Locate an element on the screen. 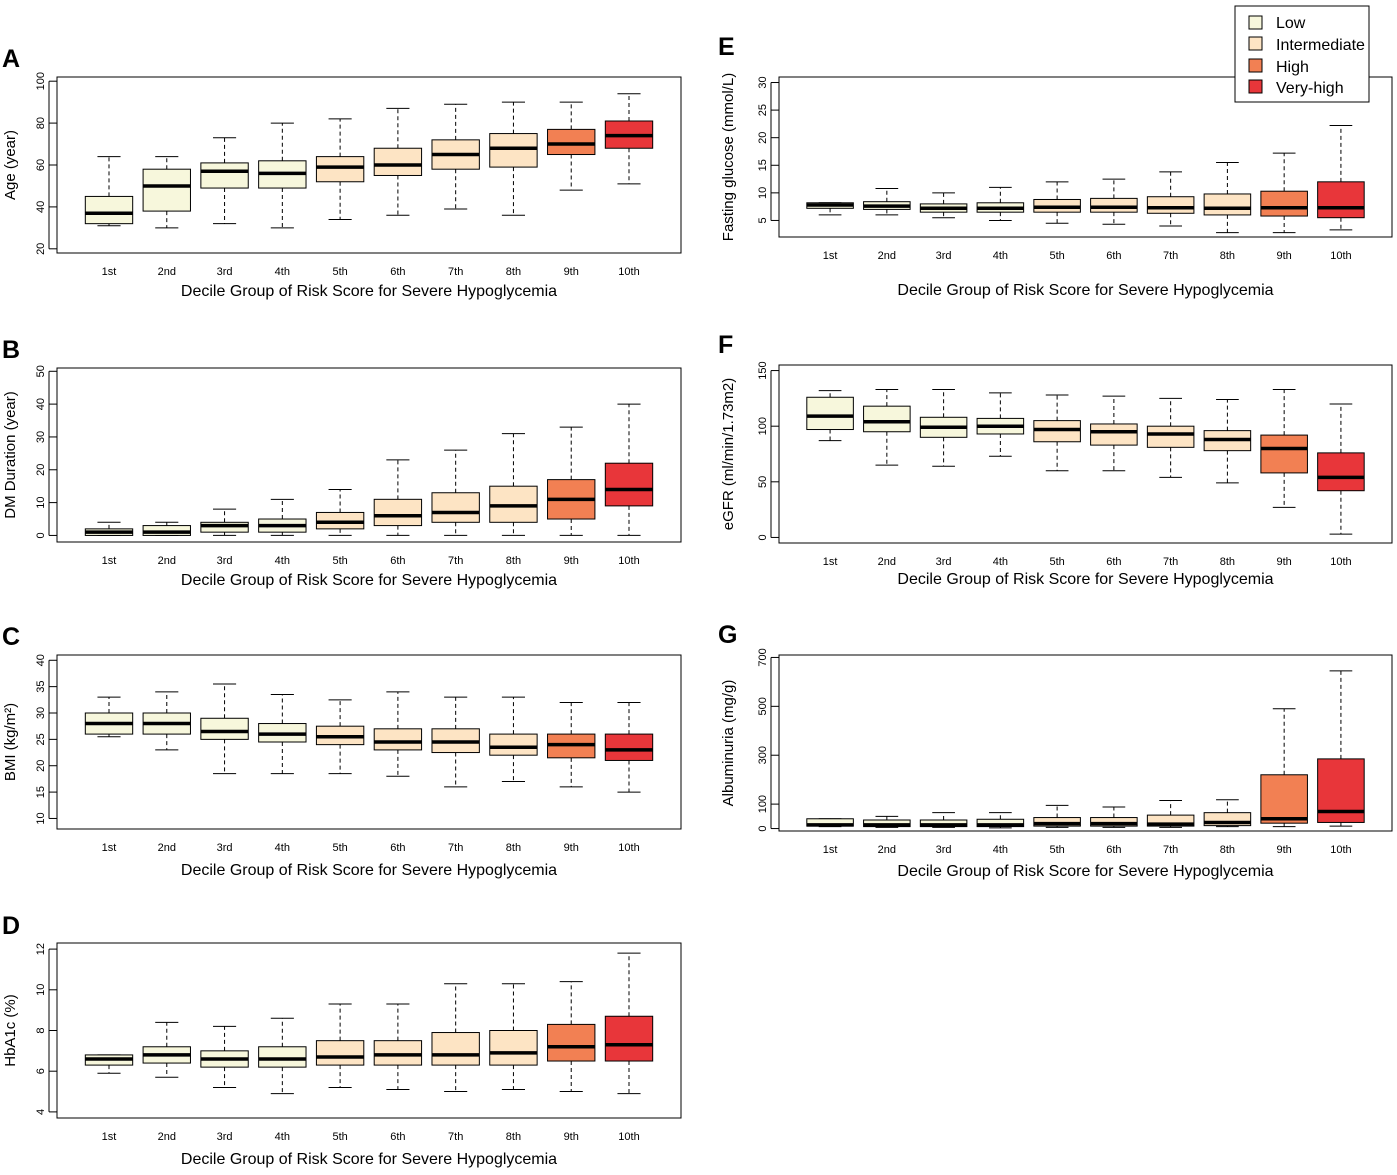  y-tick-label-b-1: 10 is located at coordinates (41, 502).